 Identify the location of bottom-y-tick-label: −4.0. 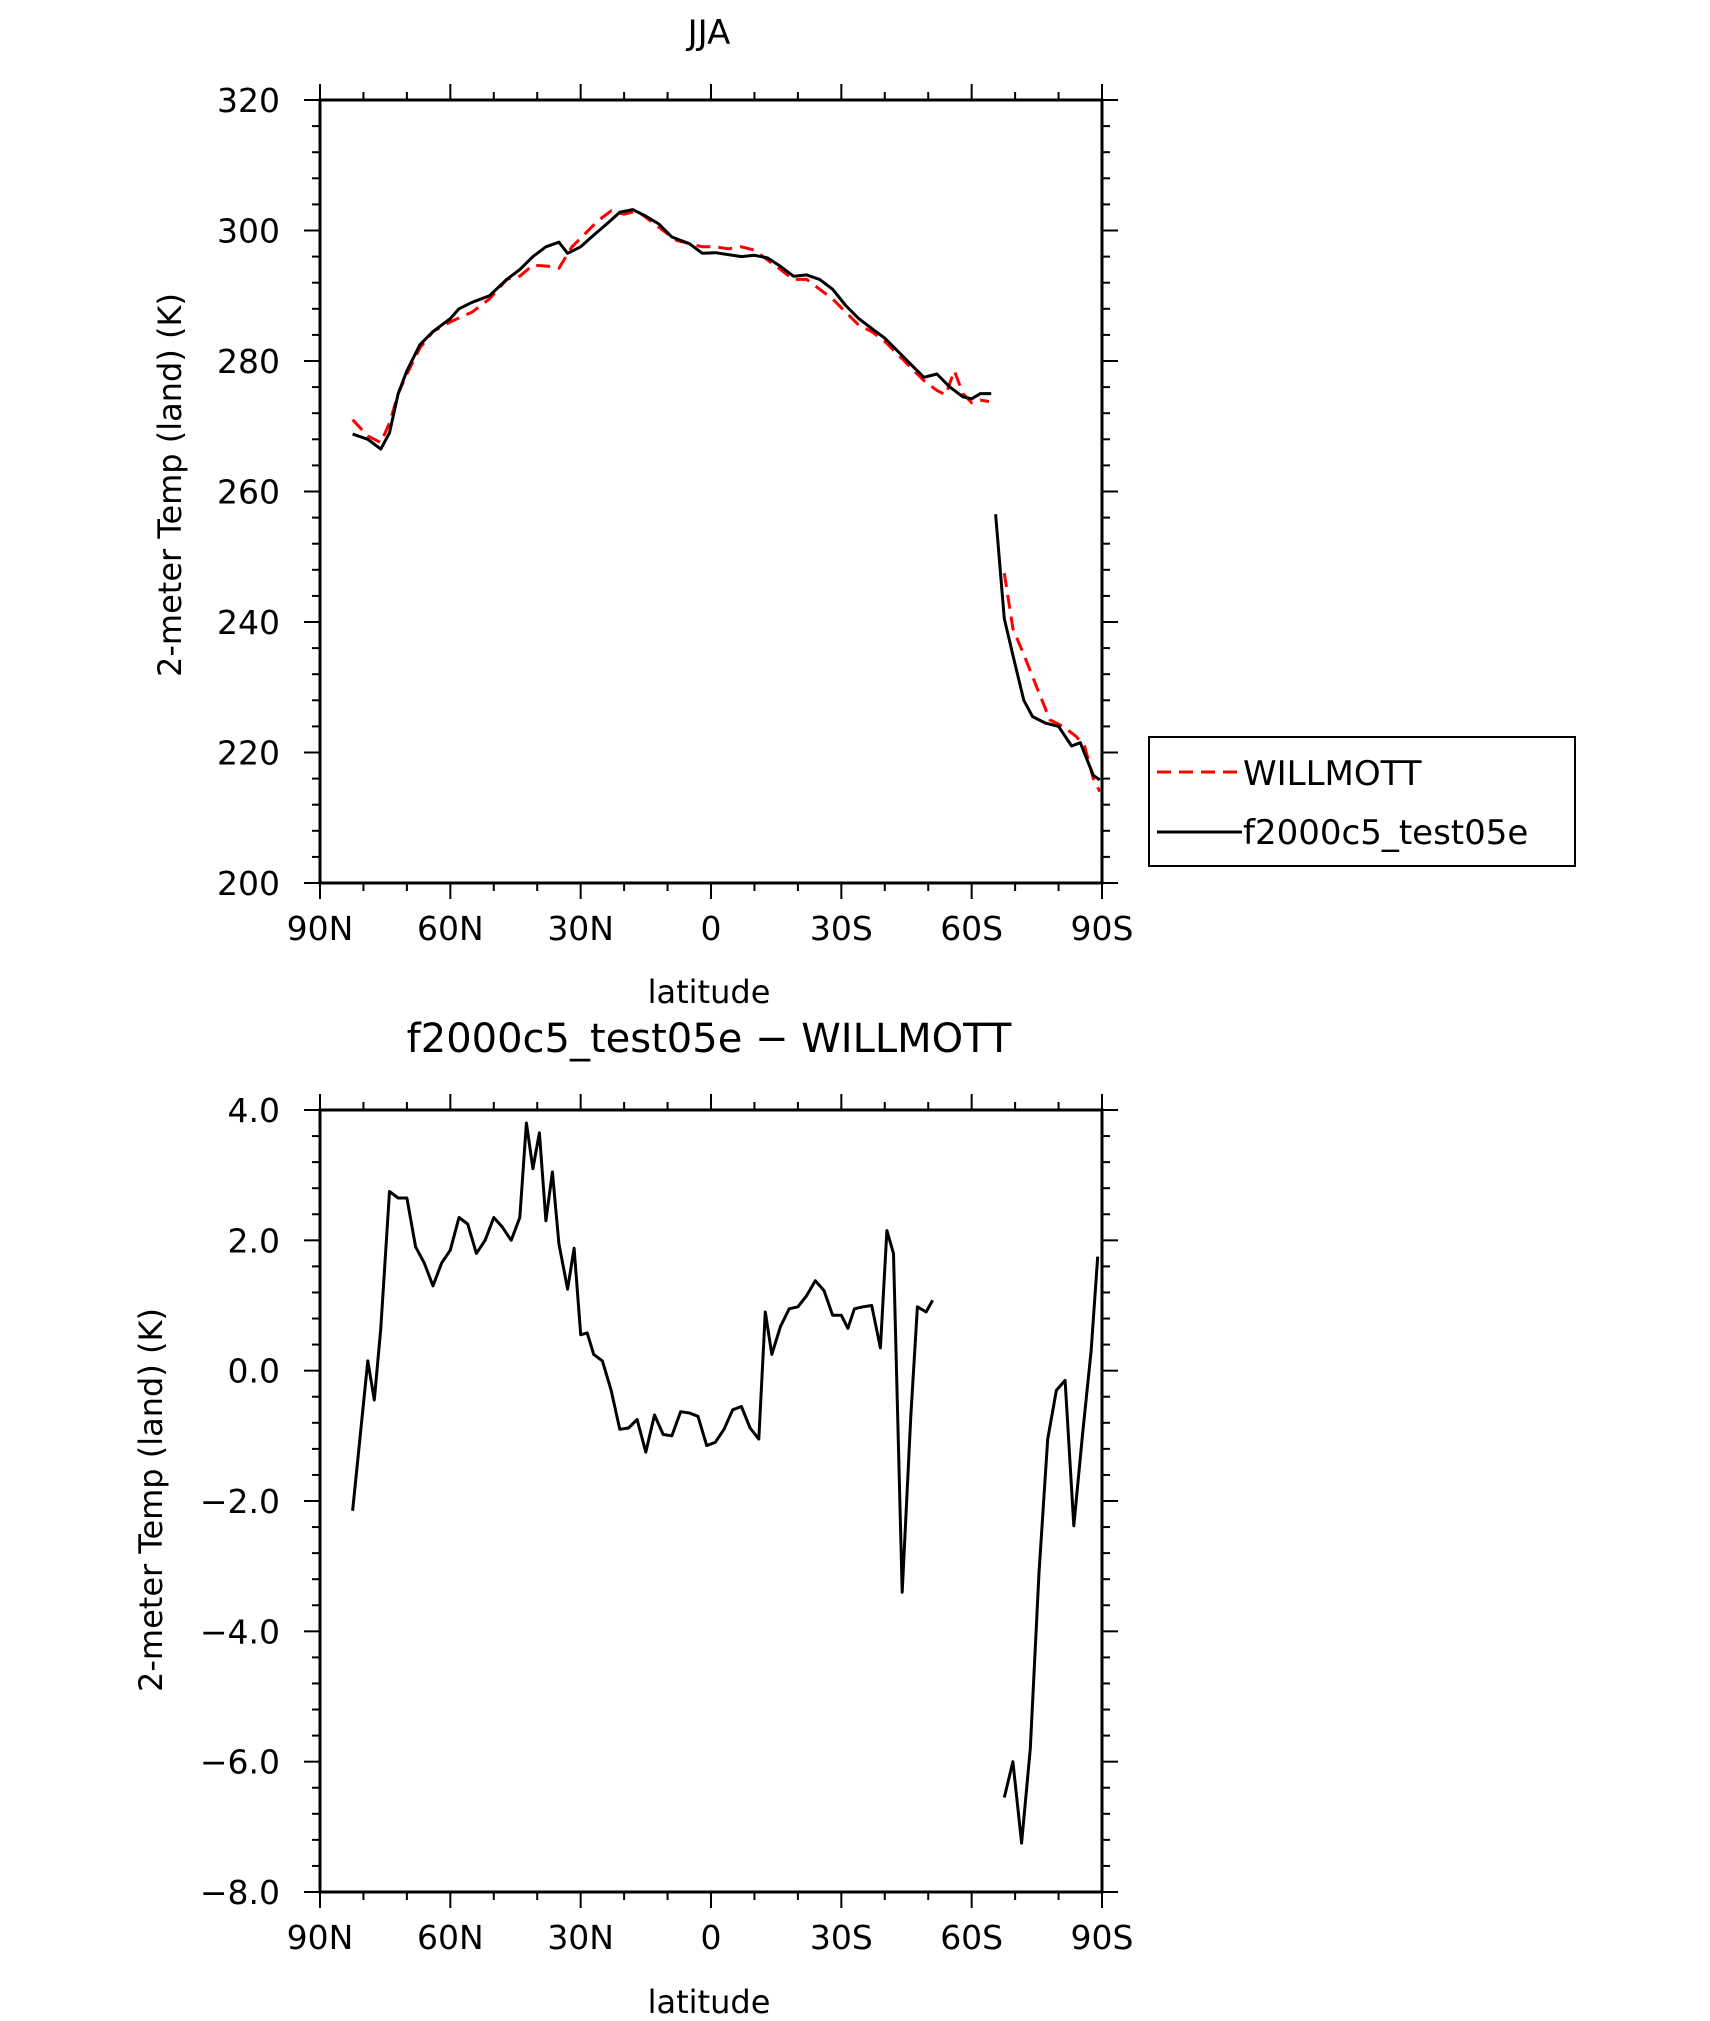
(240, 1631).